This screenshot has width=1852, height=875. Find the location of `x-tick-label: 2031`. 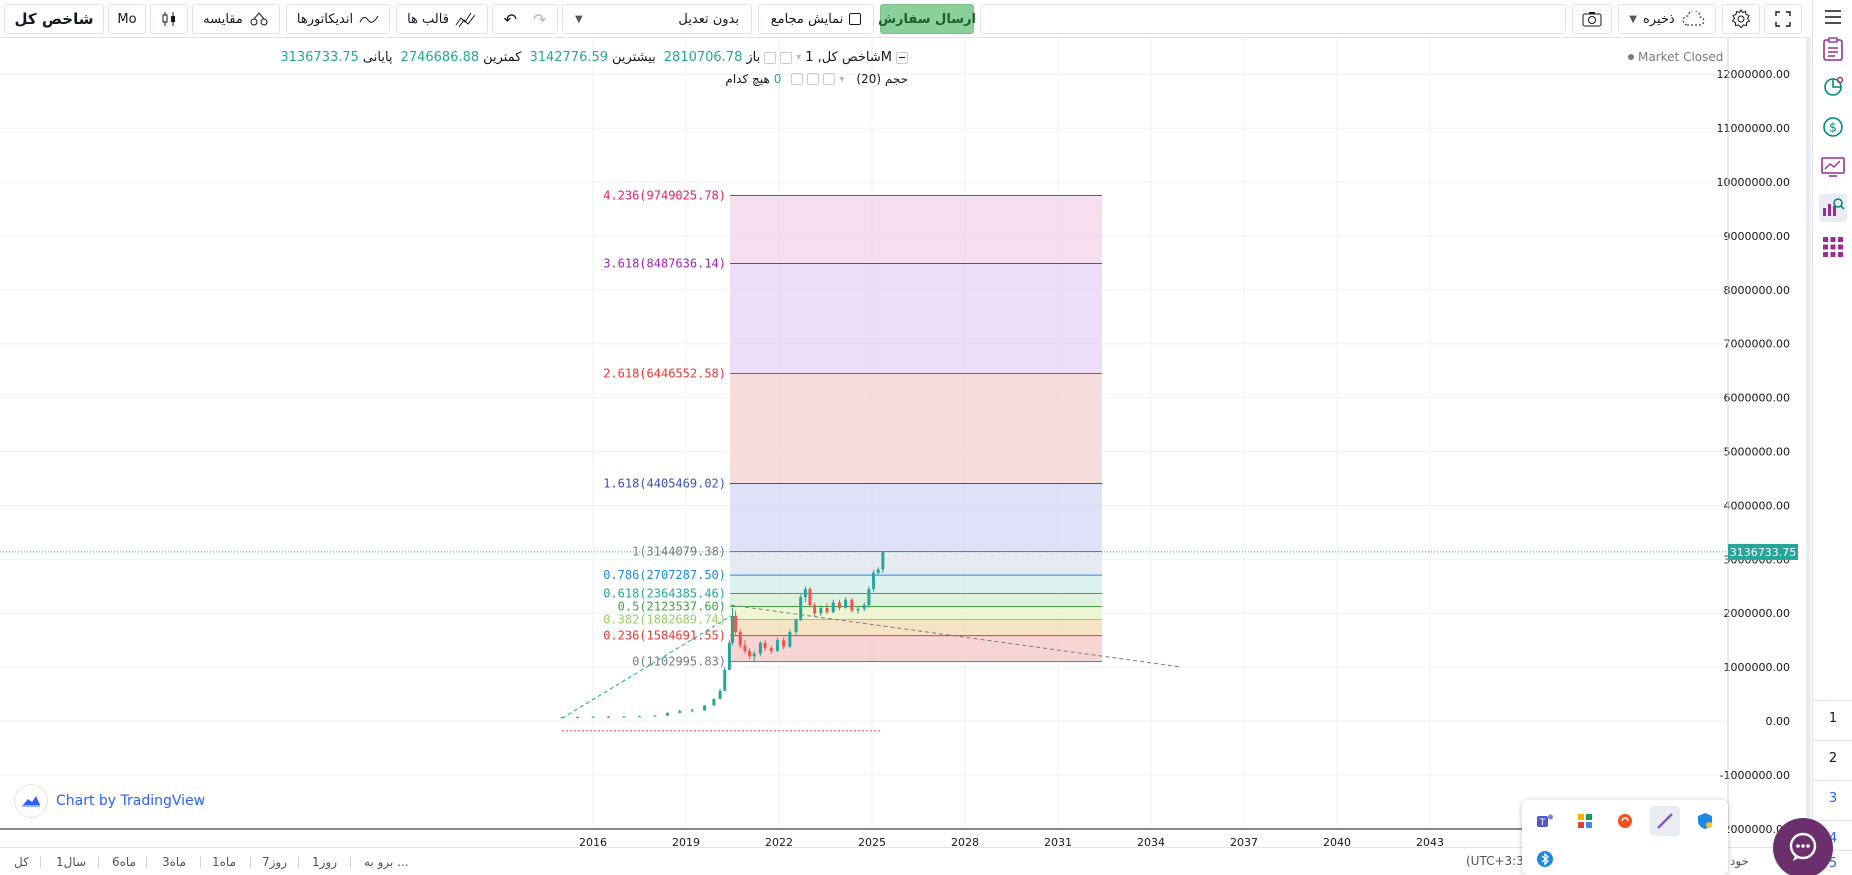

x-tick-label: 2031 is located at coordinates (1058, 841).